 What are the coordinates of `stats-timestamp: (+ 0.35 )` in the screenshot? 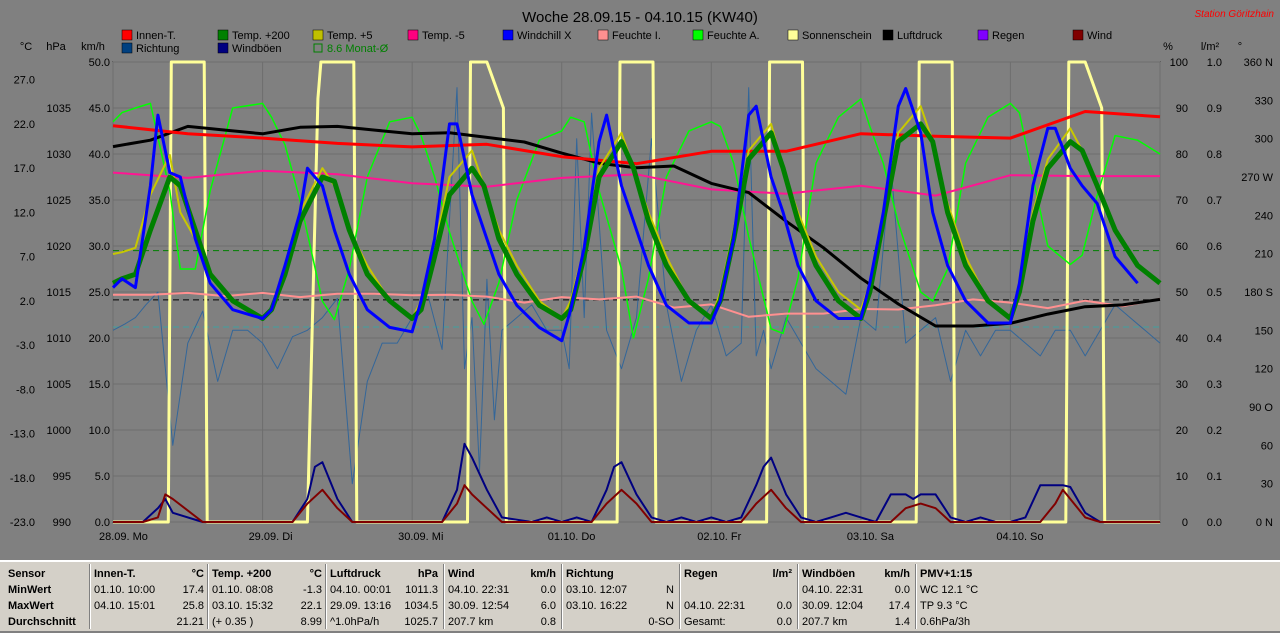 It's located at (233, 622).